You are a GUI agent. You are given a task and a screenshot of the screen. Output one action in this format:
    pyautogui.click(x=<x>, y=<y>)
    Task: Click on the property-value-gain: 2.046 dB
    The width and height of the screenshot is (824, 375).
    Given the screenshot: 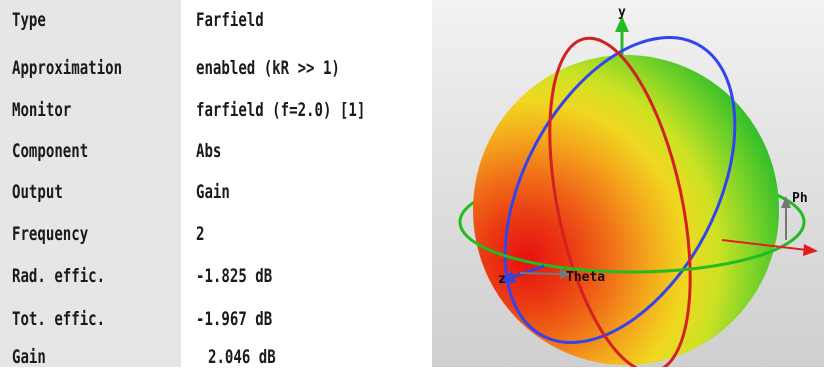 What is the action you would take?
    pyautogui.click(x=242, y=357)
    